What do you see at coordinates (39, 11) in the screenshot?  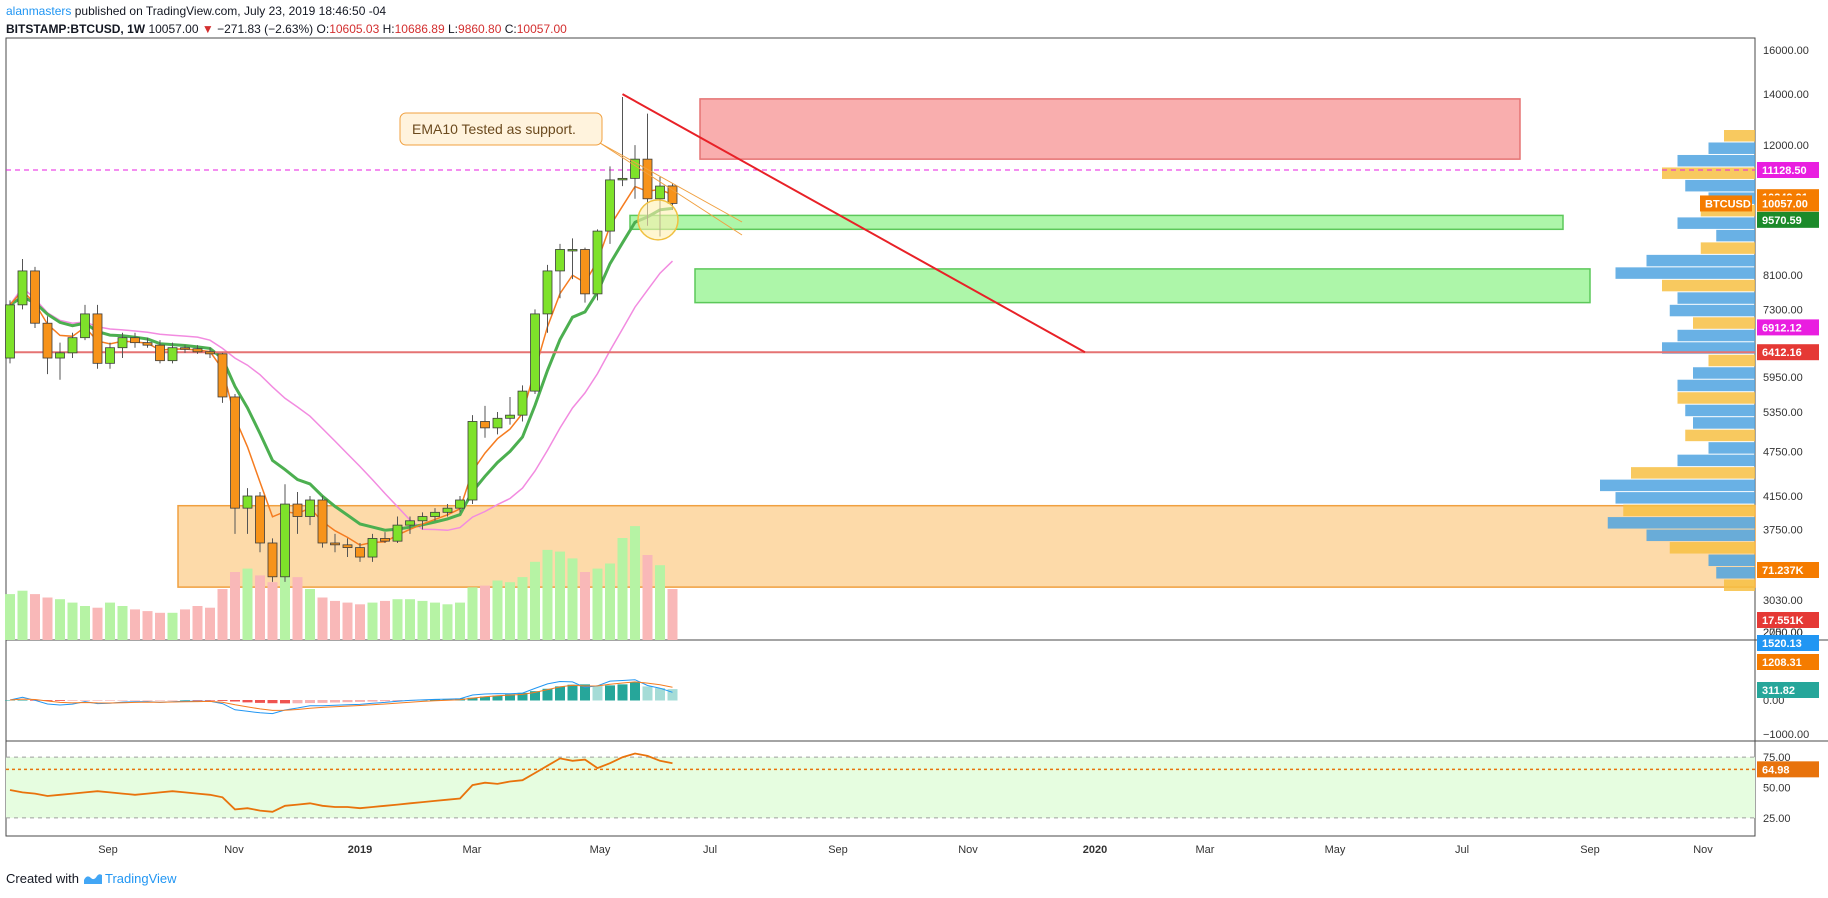 I see `author-link: alanmasters` at bounding box center [39, 11].